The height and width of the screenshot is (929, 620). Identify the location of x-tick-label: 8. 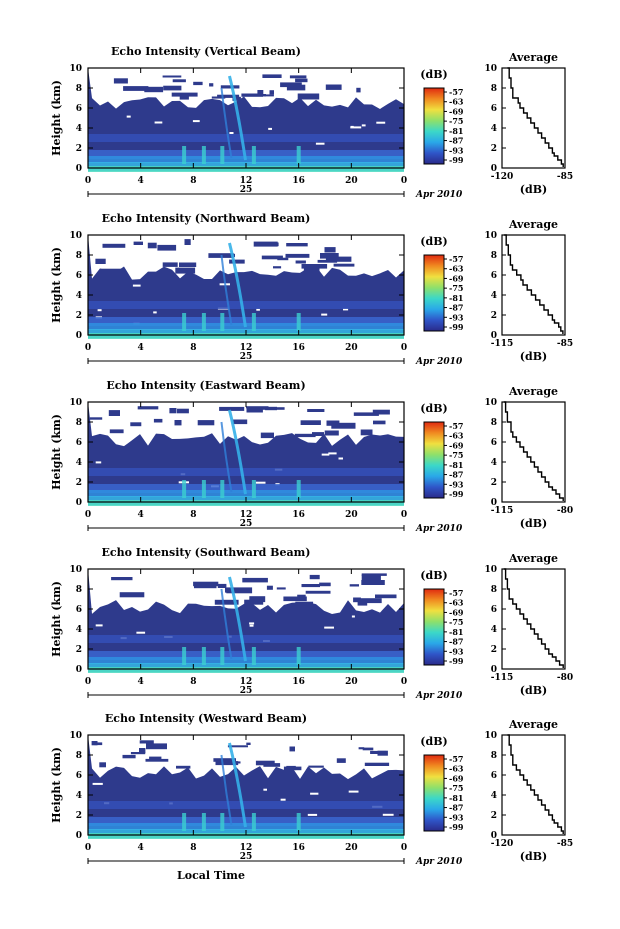
(193, 848).